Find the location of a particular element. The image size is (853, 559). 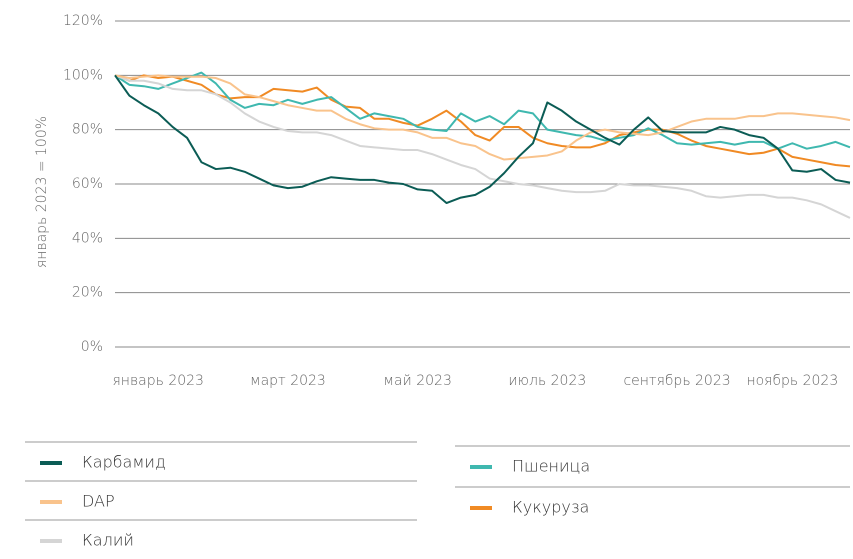

y-tick-label: 60% is located at coordinates (87, 184).